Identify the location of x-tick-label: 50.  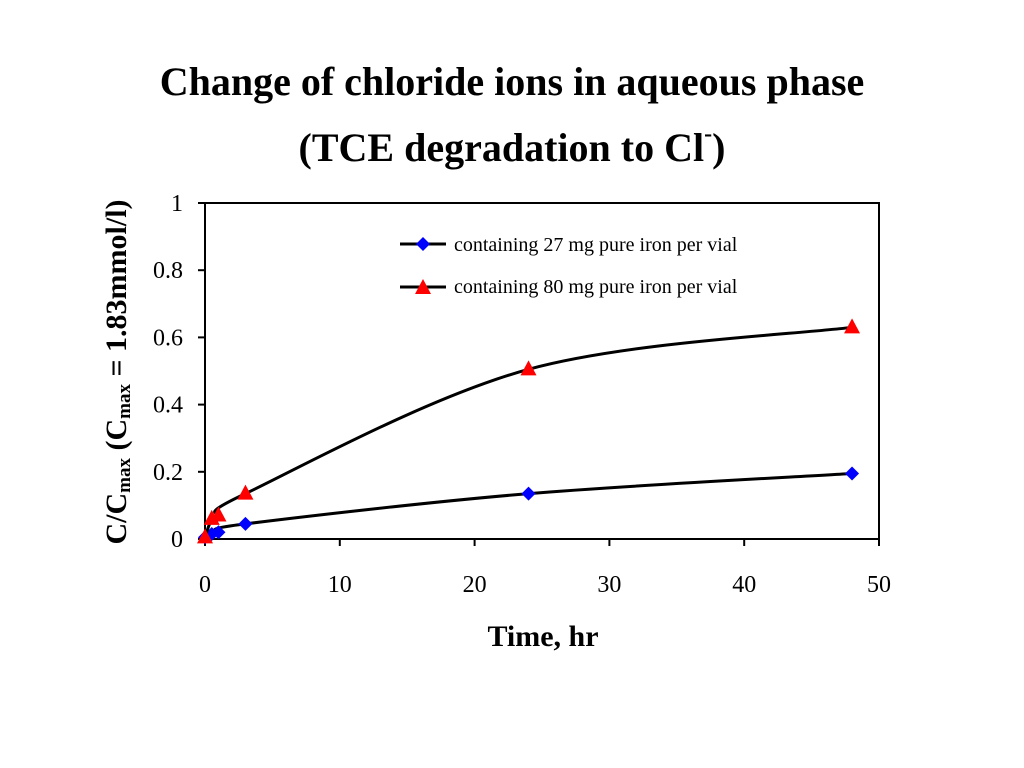
(879, 585).